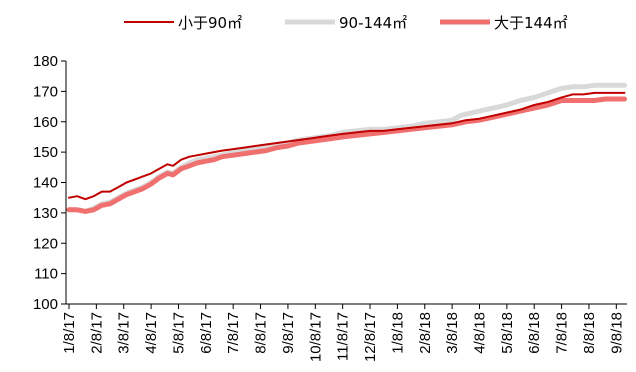 Image resolution: width=636 pixels, height=372 pixels. I want to click on x-tick-label: 11/8/17, so click(343, 336).